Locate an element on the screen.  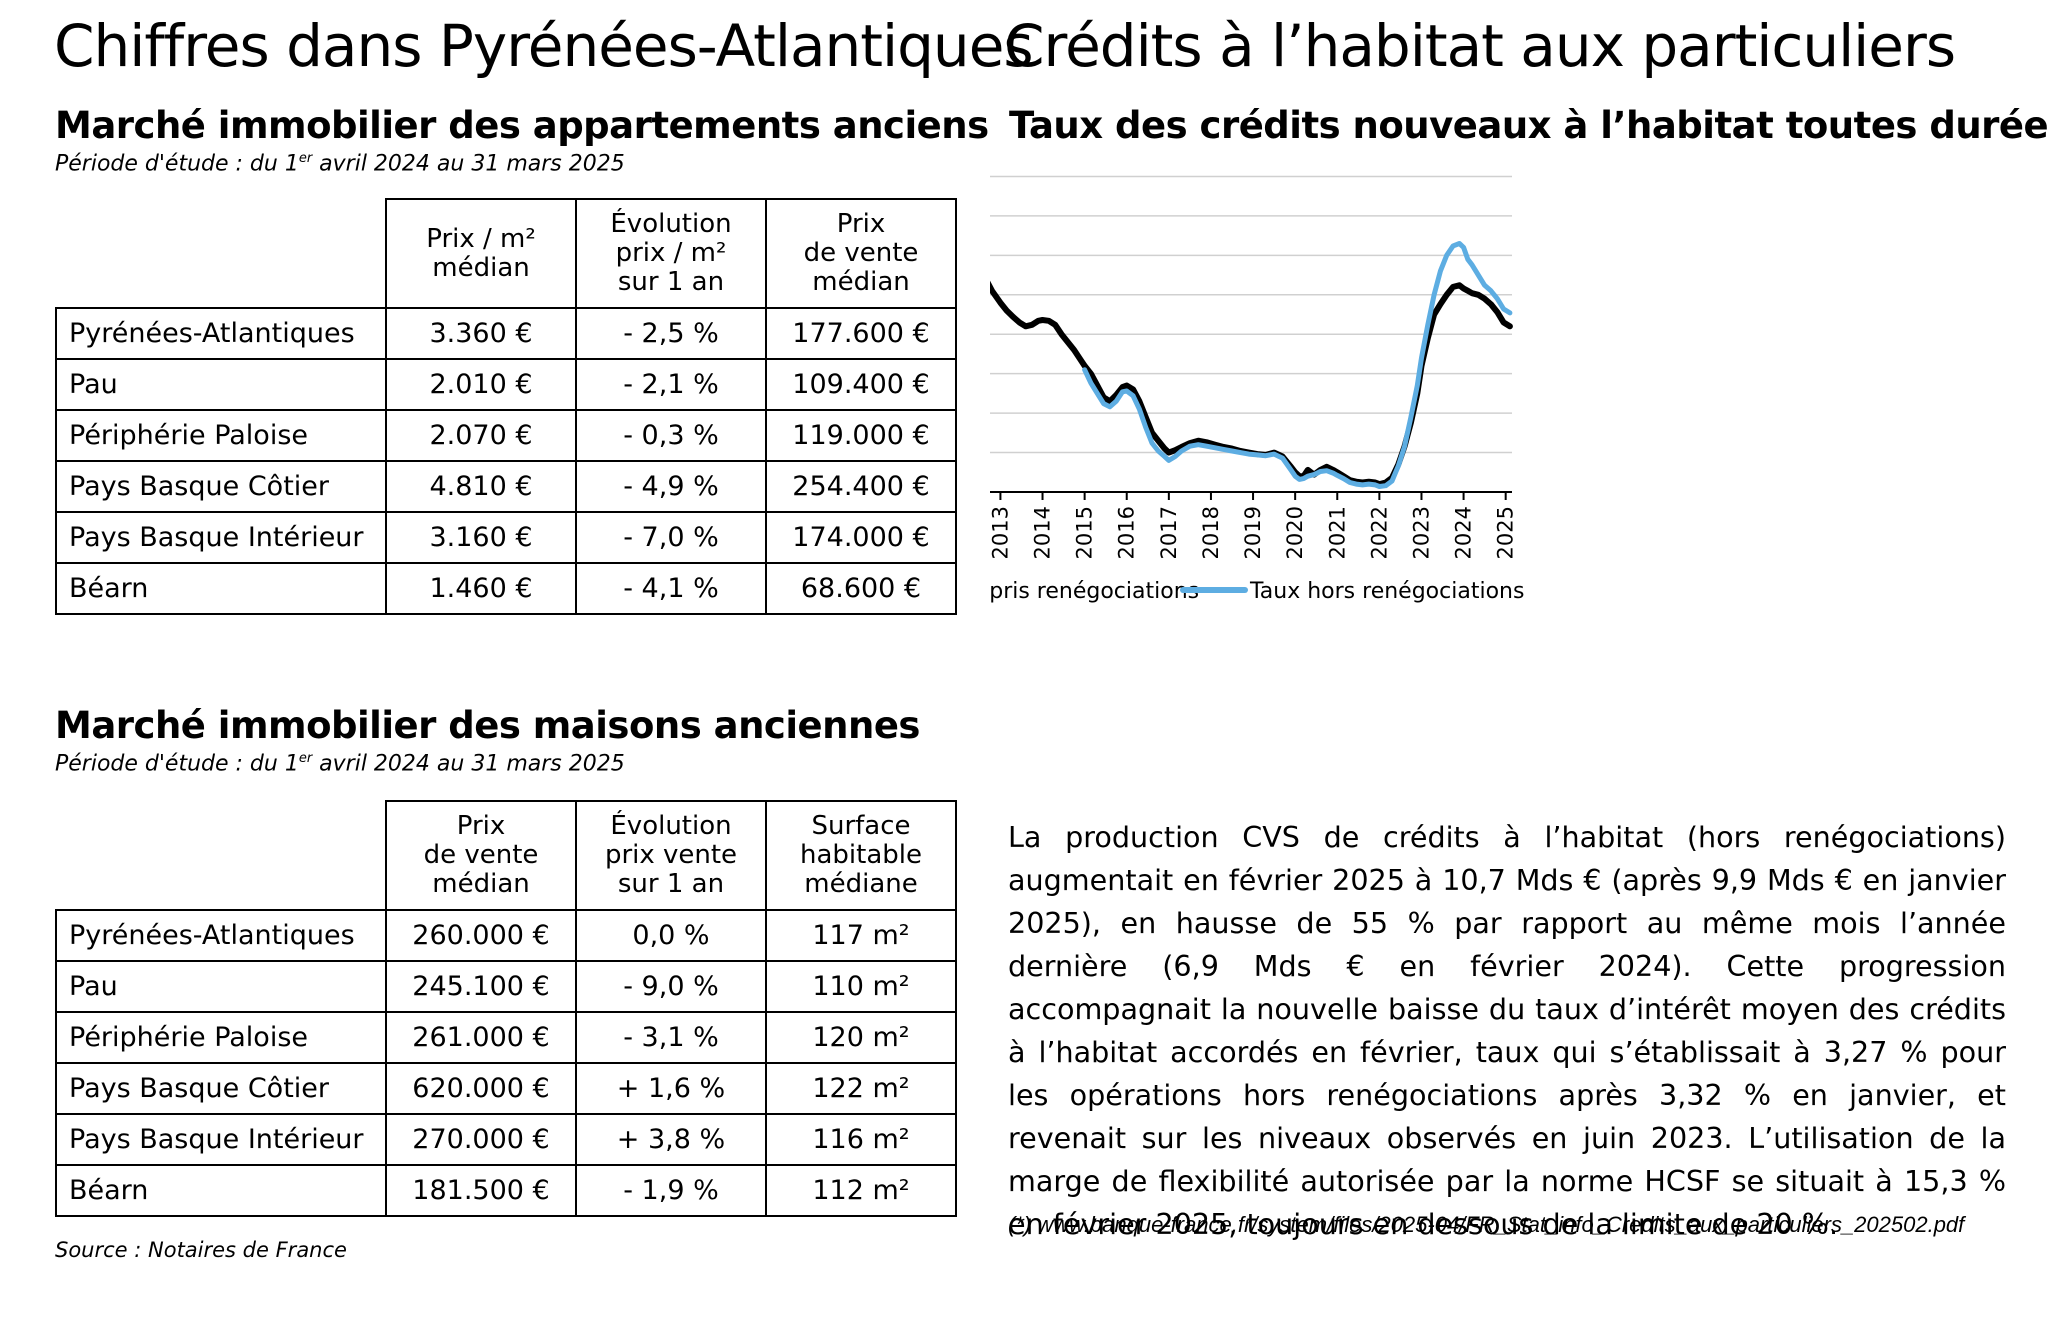
header-median-living-area: Surface habitable médiane is located at coordinates (861, 855).